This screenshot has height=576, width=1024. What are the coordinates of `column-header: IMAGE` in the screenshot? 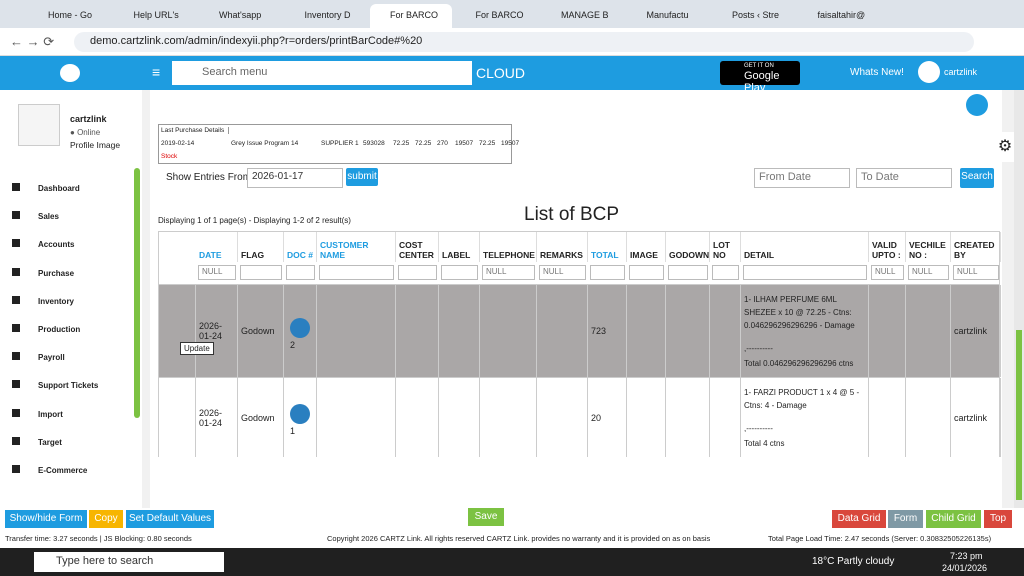 It's located at (646, 247).